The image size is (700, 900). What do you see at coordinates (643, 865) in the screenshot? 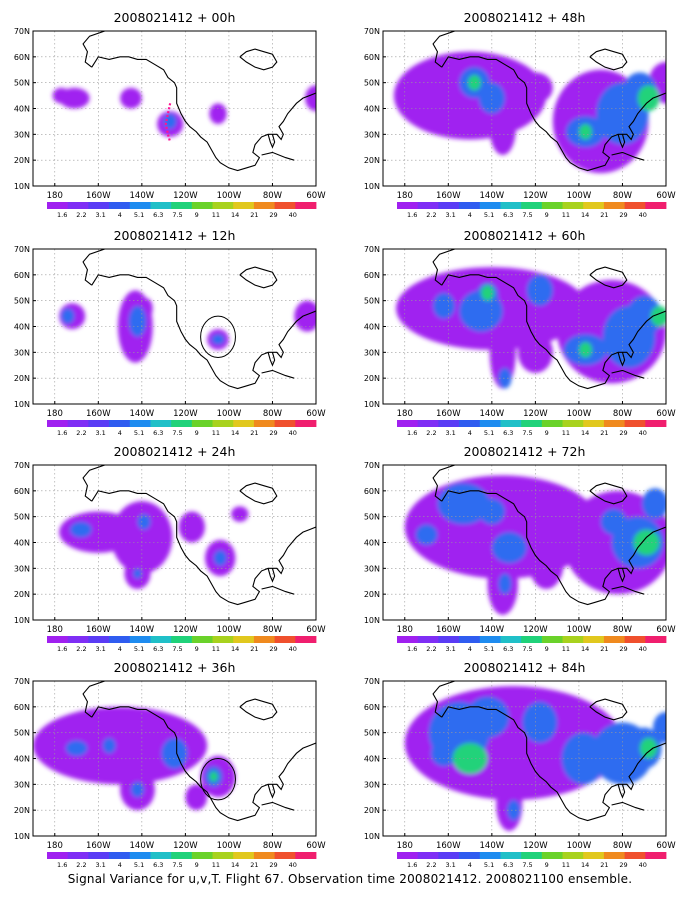
I see `colorbar-label: 40` at bounding box center [643, 865].